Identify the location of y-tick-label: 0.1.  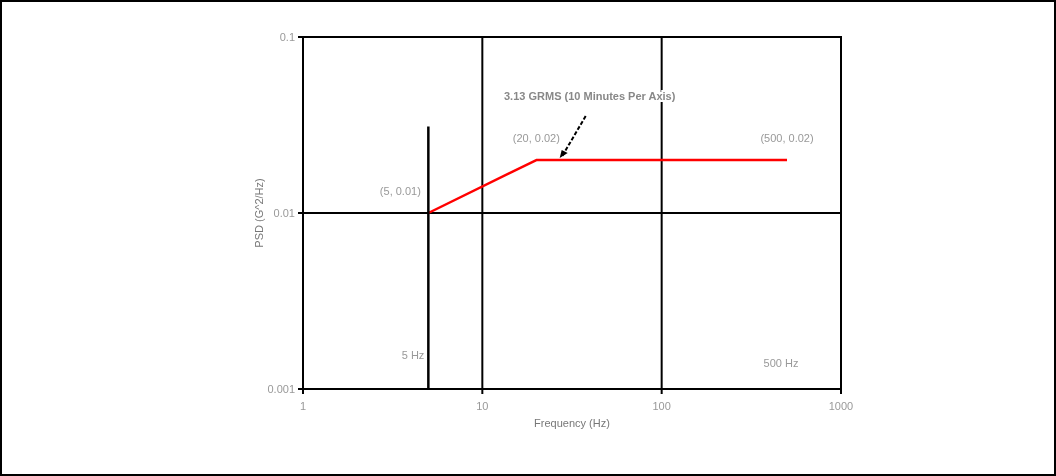
(287, 37).